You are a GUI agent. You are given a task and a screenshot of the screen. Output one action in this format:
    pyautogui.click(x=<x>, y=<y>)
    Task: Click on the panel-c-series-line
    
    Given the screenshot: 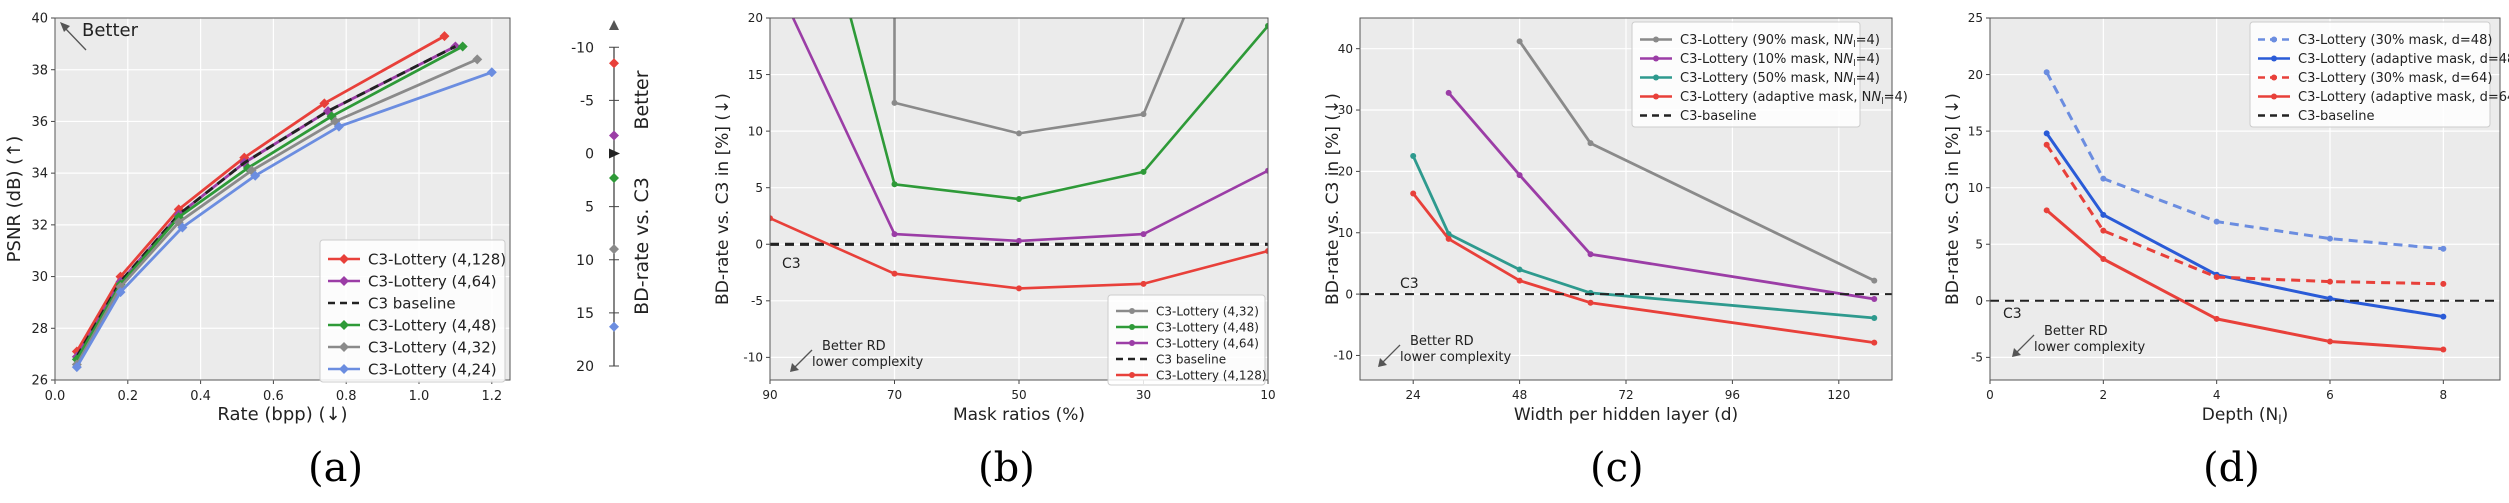 What is the action you would take?
    pyautogui.click(x=1661, y=196)
    